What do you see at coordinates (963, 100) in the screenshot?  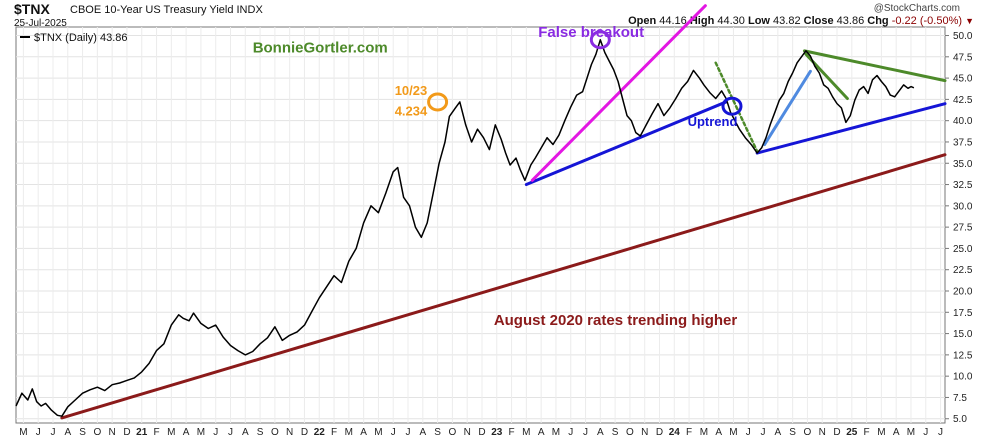 I see `y-tick-label: 42.5` at bounding box center [963, 100].